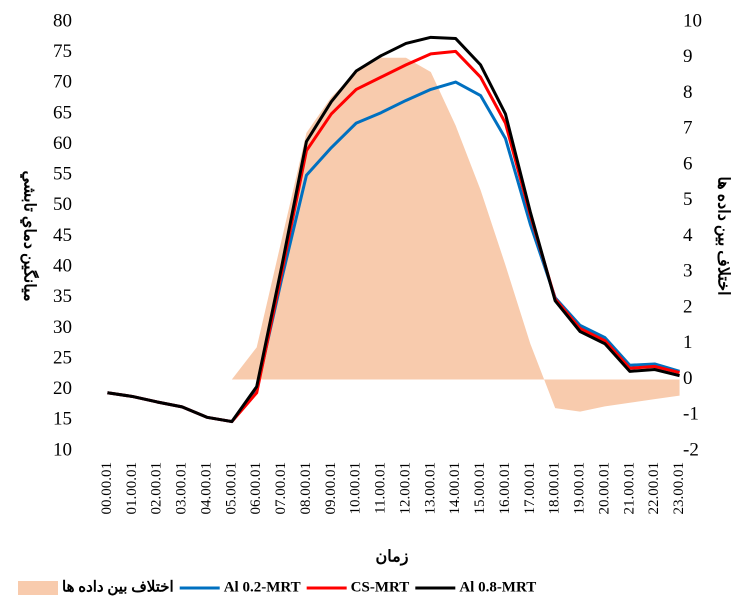 This screenshot has width=737, height=601. I want to click on legend-label: اختلاف بين داده ها, so click(118, 587).